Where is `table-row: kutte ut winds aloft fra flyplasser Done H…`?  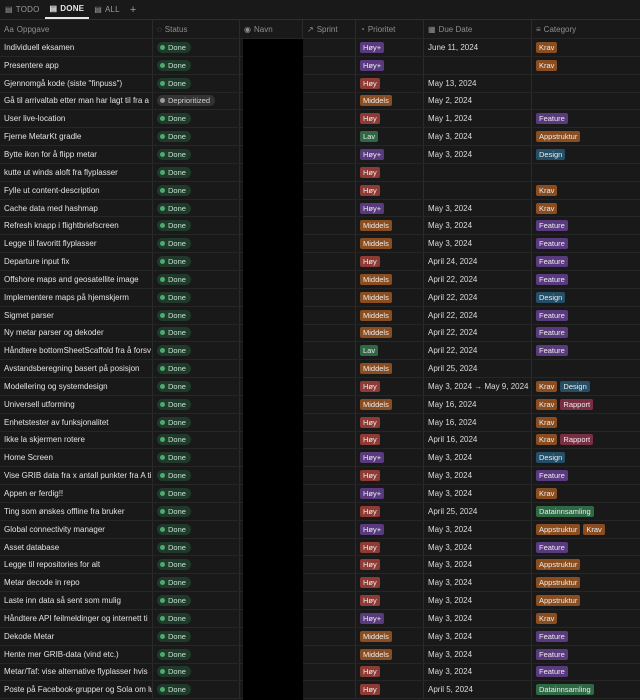 table-row: kutte ut winds aloft fra flyplasser Done H… is located at coordinates (320, 172).